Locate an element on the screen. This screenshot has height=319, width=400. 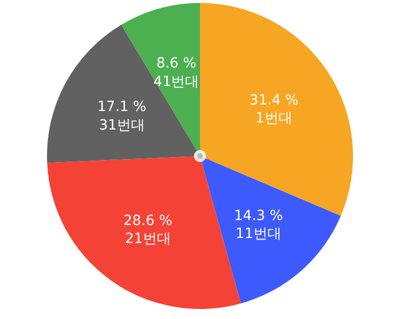
slice-label: 11번대 is located at coordinates (259, 234).